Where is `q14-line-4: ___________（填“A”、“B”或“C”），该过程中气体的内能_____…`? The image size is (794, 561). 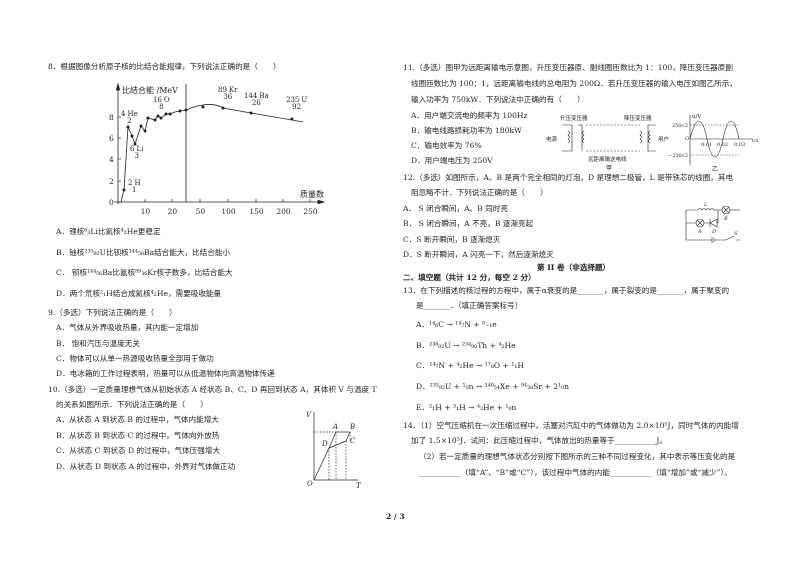 q14-line-4: ___________（填“A”、“B”或“C”），该过程中气体的内能_____… is located at coordinates (575, 472).